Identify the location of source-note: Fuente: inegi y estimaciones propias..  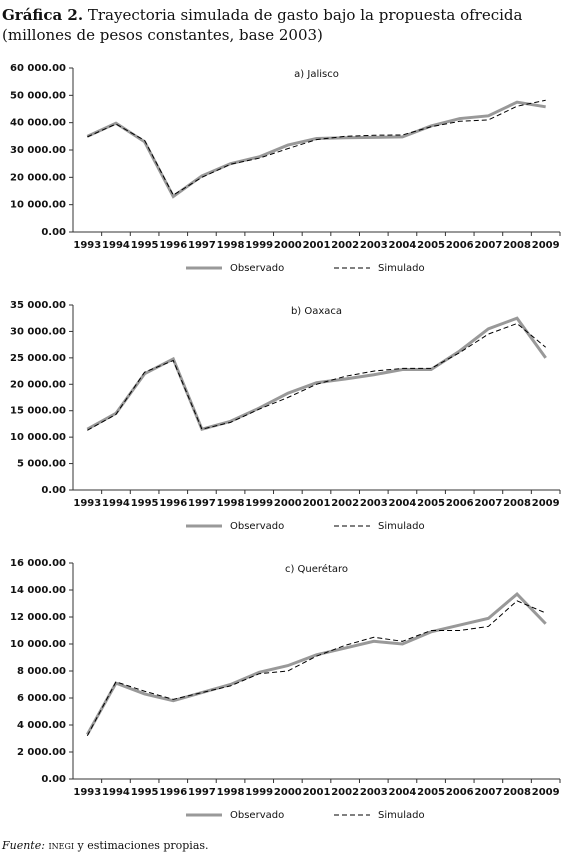
(105, 845).